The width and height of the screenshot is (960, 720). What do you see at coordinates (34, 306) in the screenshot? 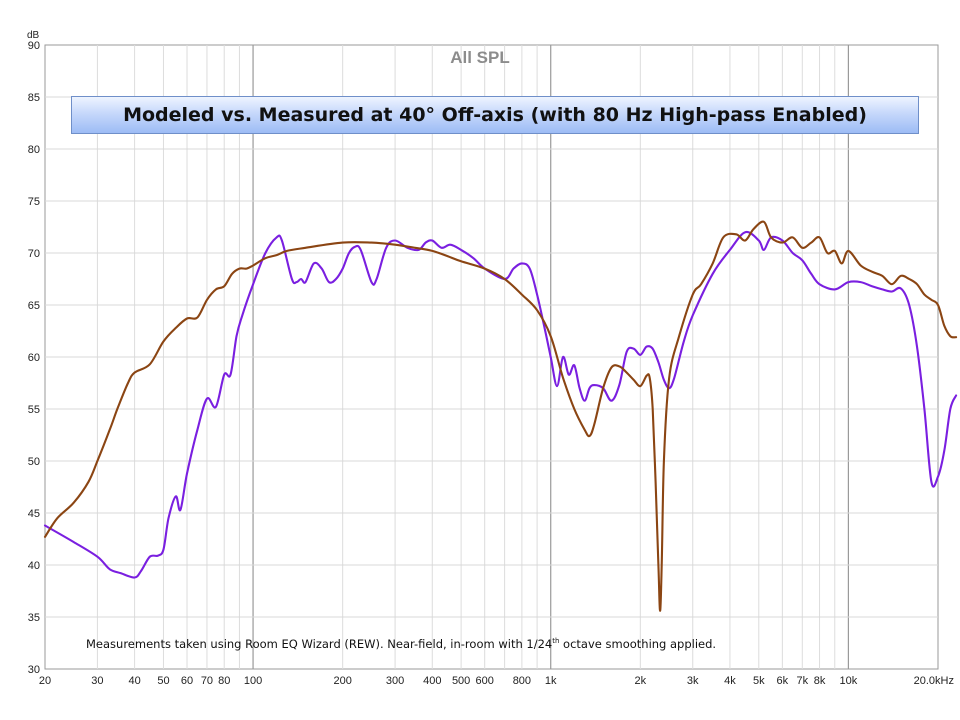
I see `y-tick-label: 65` at bounding box center [34, 306].